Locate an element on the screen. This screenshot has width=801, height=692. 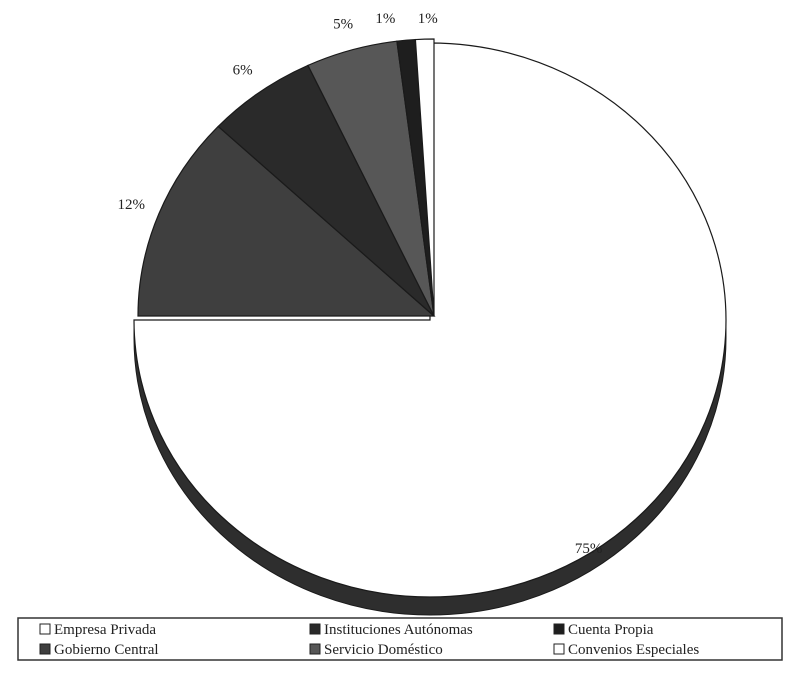
legend-swatch-instituciones-autonomas is located at coordinates (315, 629).